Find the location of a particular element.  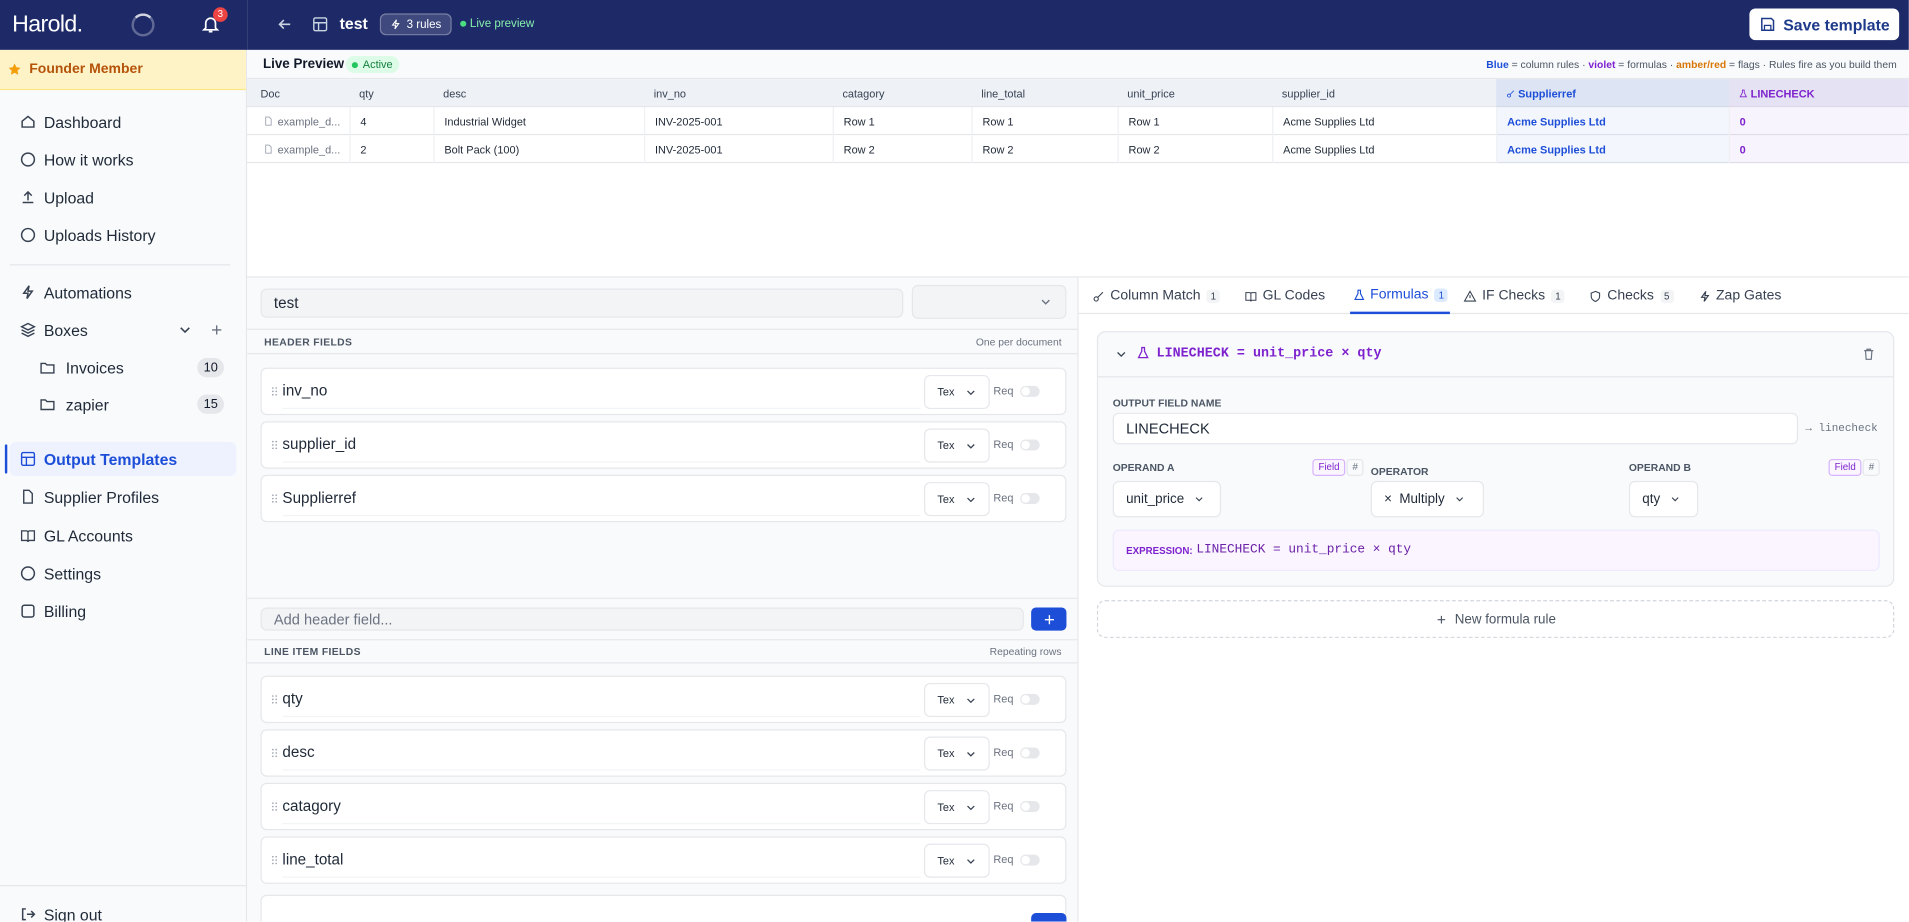

notifications-button: 3 is located at coordinates (214, 20).